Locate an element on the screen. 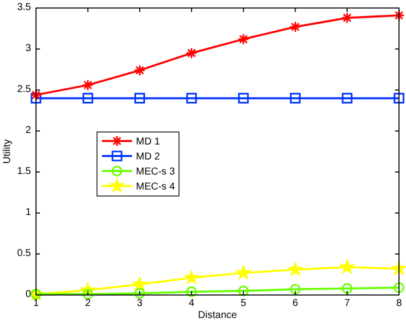  legend-label: MEC-s 3 is located at coordinates (156, 172).